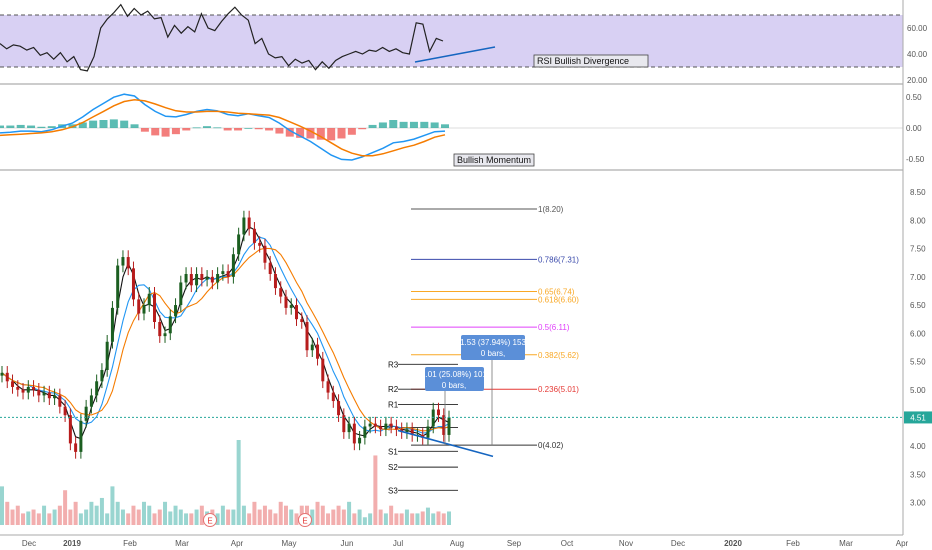 The image size is (932, 550). I want to click on rsi-panel: RSI Bullish Divergence, so click(451, 44).